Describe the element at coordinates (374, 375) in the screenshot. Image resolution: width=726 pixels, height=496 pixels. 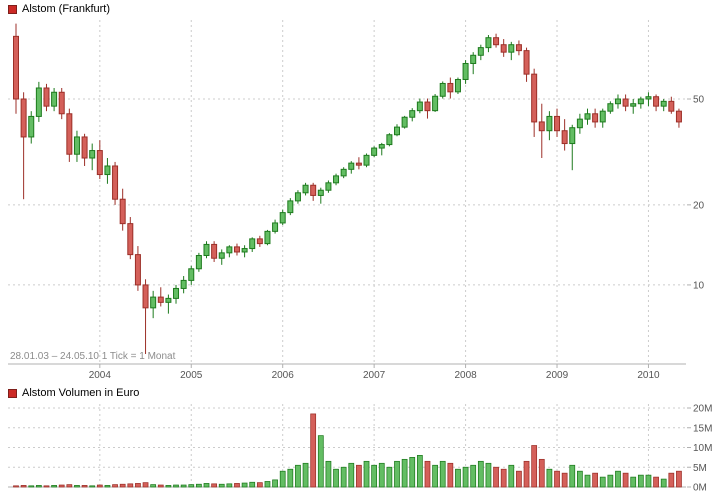
I see `year-label: 2007` at that location.